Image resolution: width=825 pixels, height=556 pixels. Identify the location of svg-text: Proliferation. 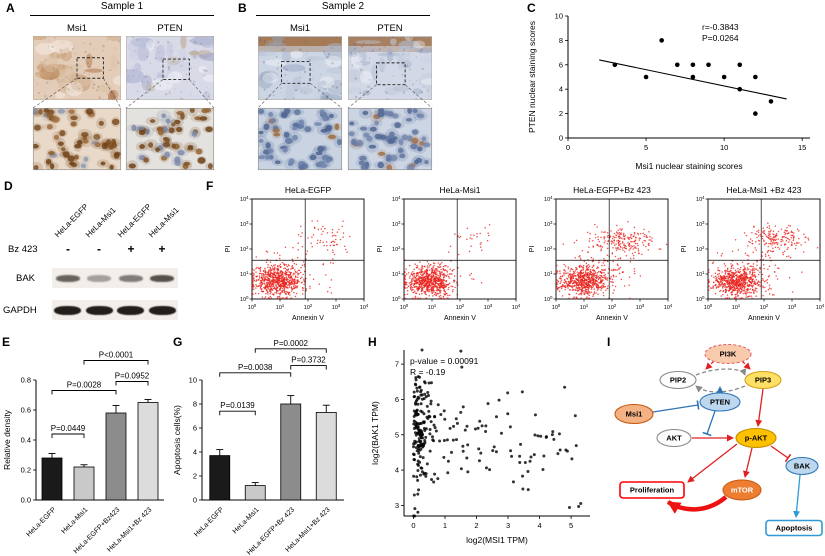
(652, 490).